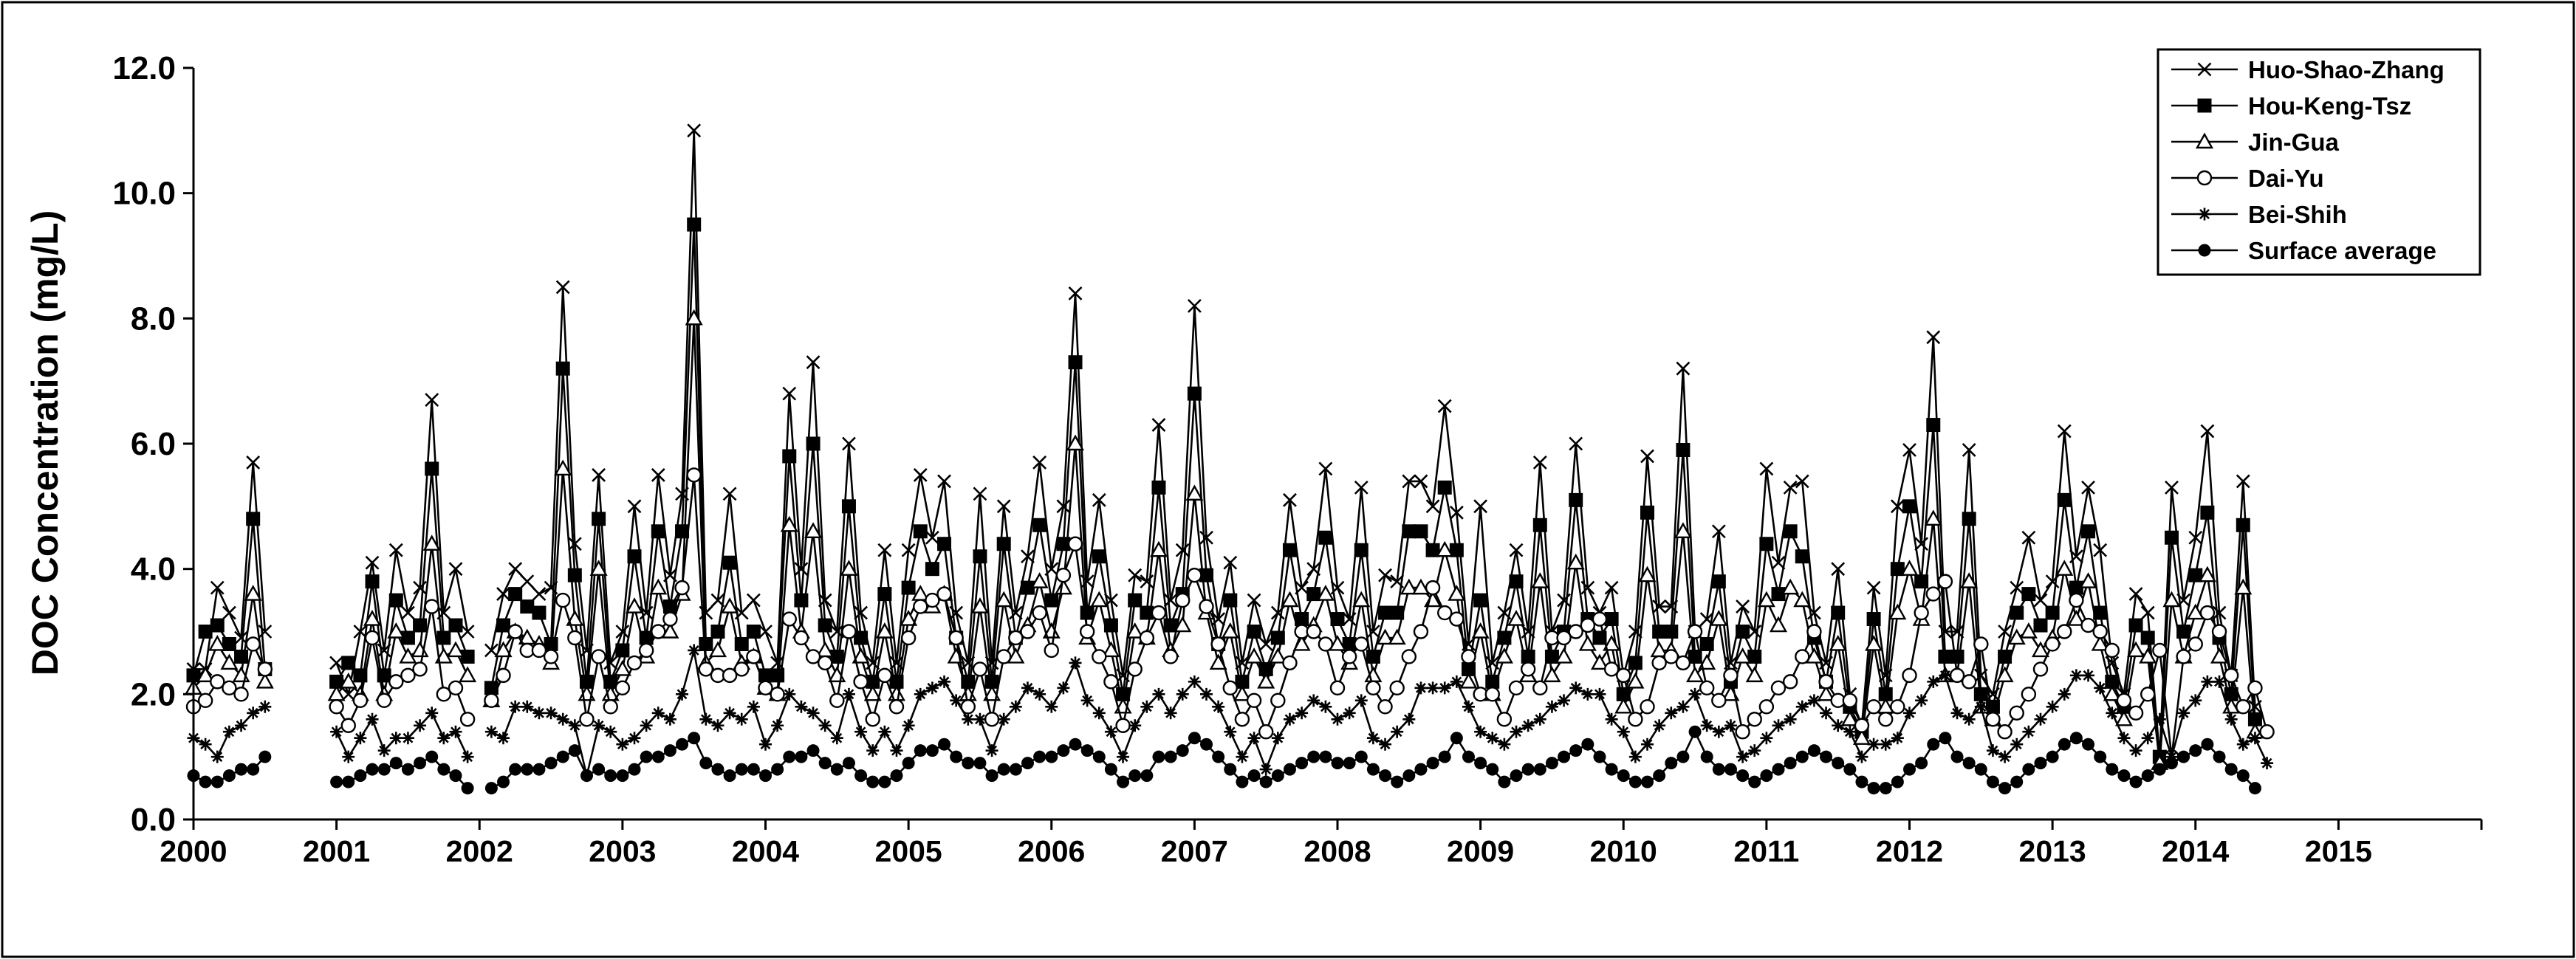 The image size is (2576, 959). I want to click on legend-marker, so click(2204, 214).